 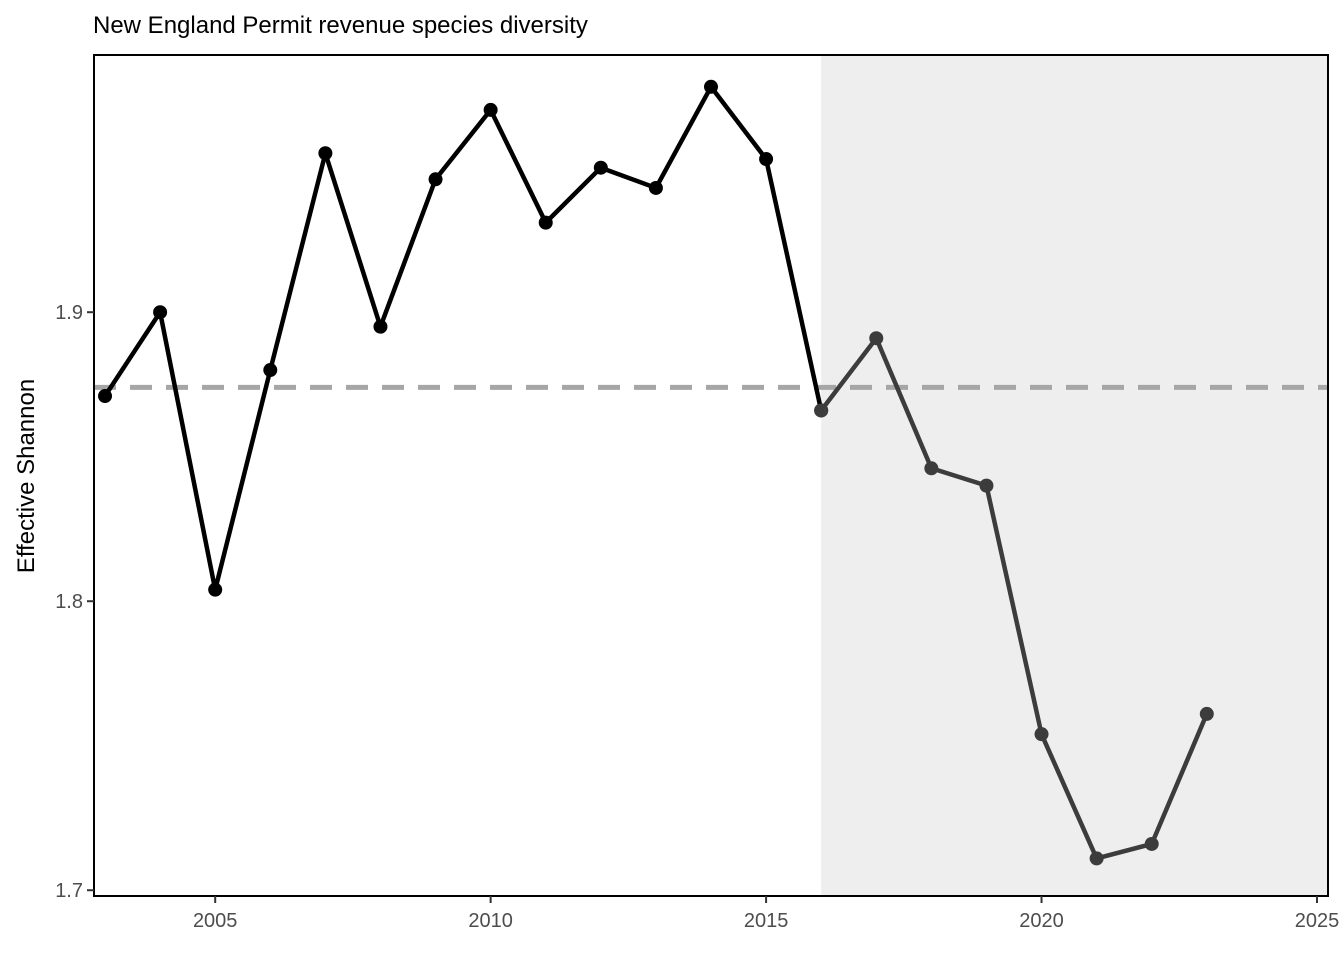 What do you see at coordinates (69, 891) in the screenshot?
I see `y-tick-label: 1.7` at bounding box center [69, 891].